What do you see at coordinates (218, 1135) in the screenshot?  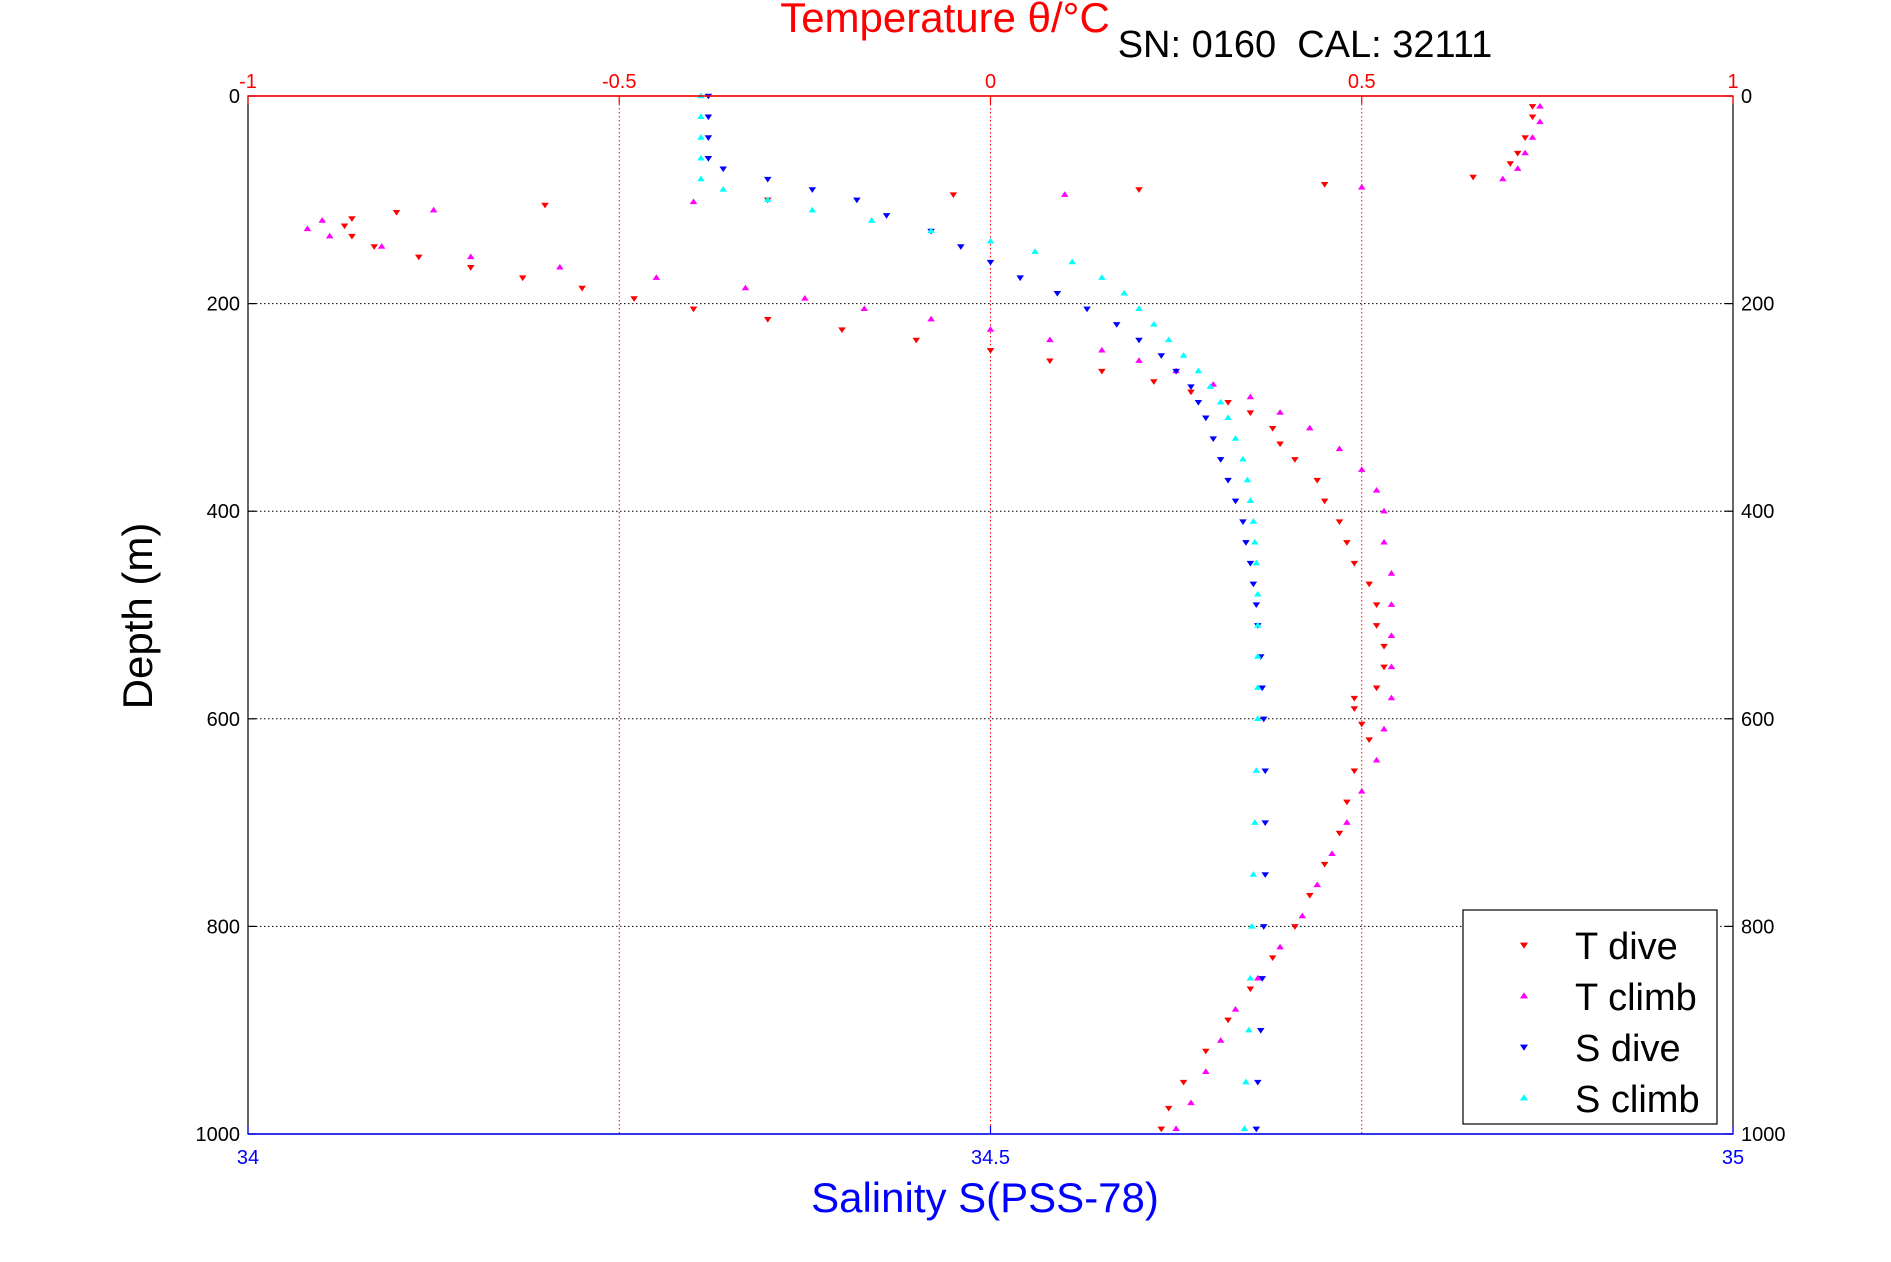 I see `depth-tick-label-left: 1000` at bounding box center [218, 1135].